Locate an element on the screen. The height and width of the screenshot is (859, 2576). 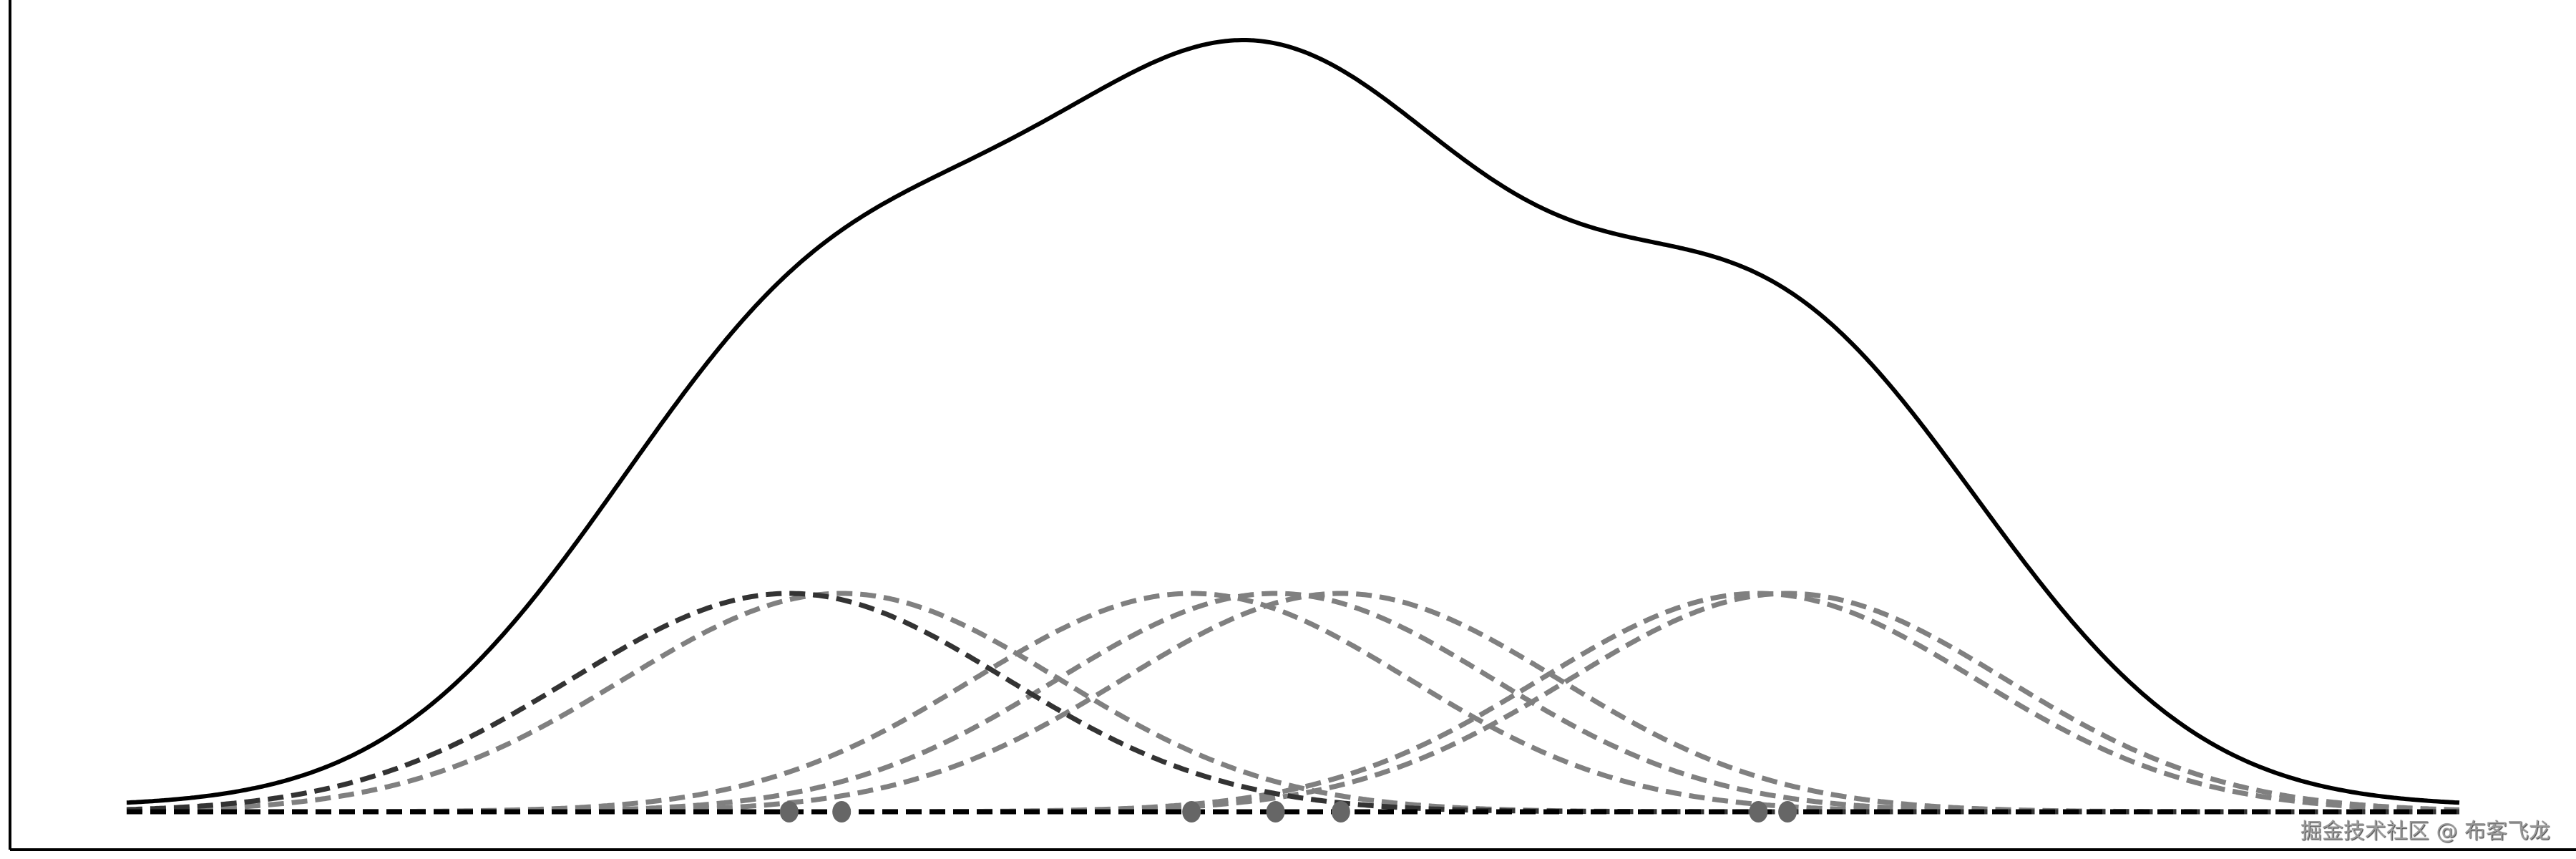
watermark: 掘金技术社区 @ 布客飞龙 is located at coordinates (2425, 831).